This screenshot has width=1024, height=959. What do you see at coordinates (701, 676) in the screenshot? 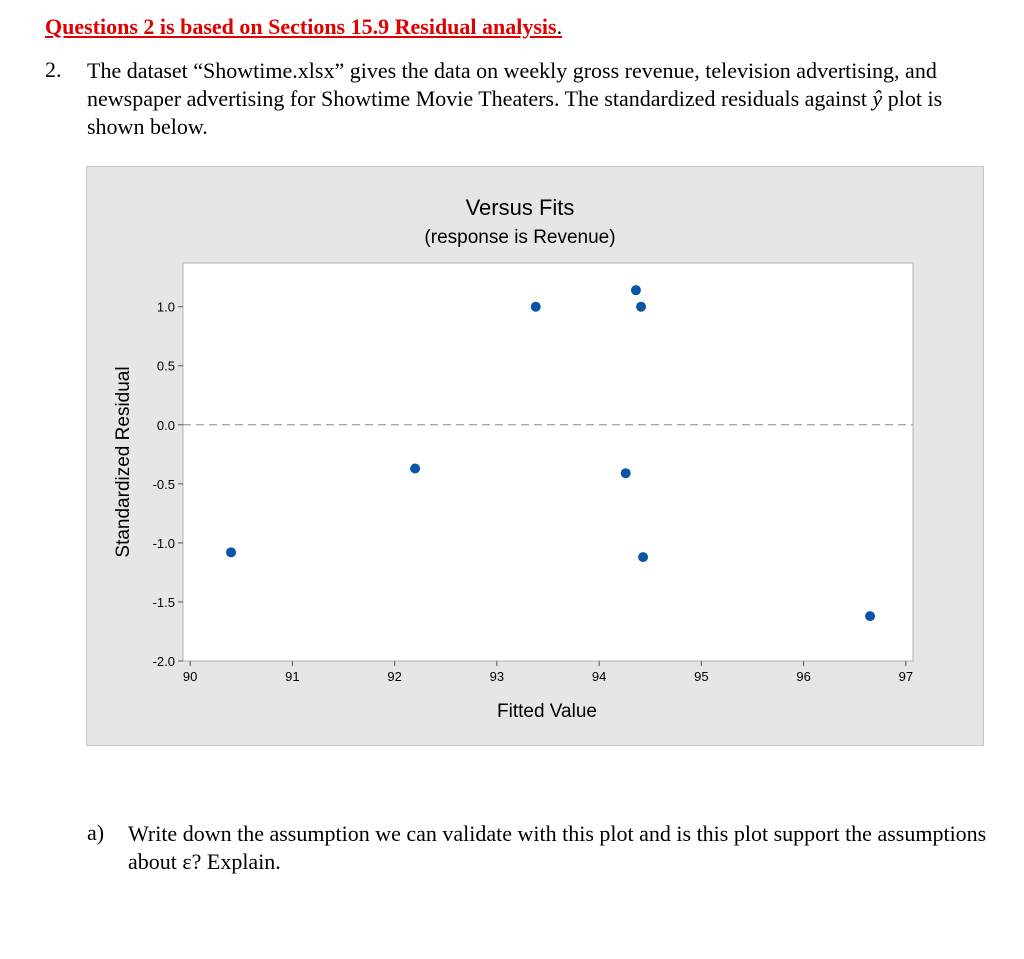
I see `x-tick-label: 95` at bounding box center [701, 676].